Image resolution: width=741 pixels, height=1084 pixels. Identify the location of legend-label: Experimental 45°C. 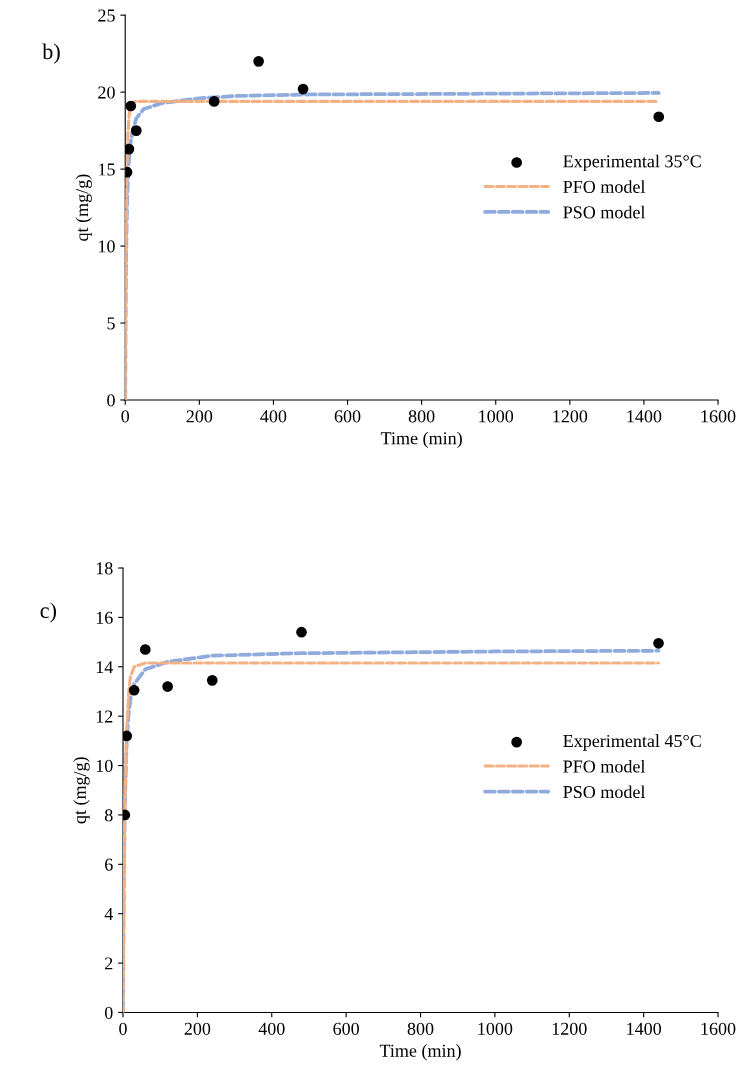
(632, 742).